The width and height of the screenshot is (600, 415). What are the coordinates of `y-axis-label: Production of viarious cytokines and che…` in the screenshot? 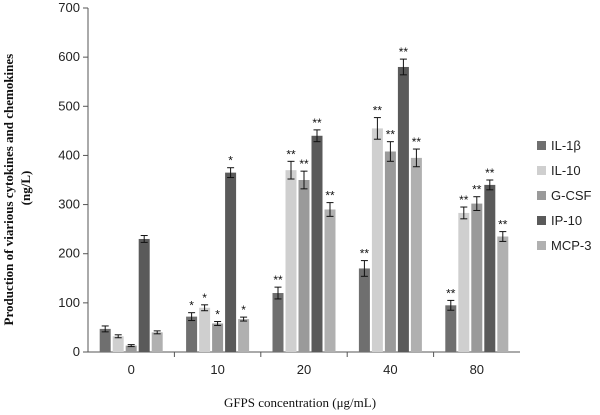 It's located at (17, 188).